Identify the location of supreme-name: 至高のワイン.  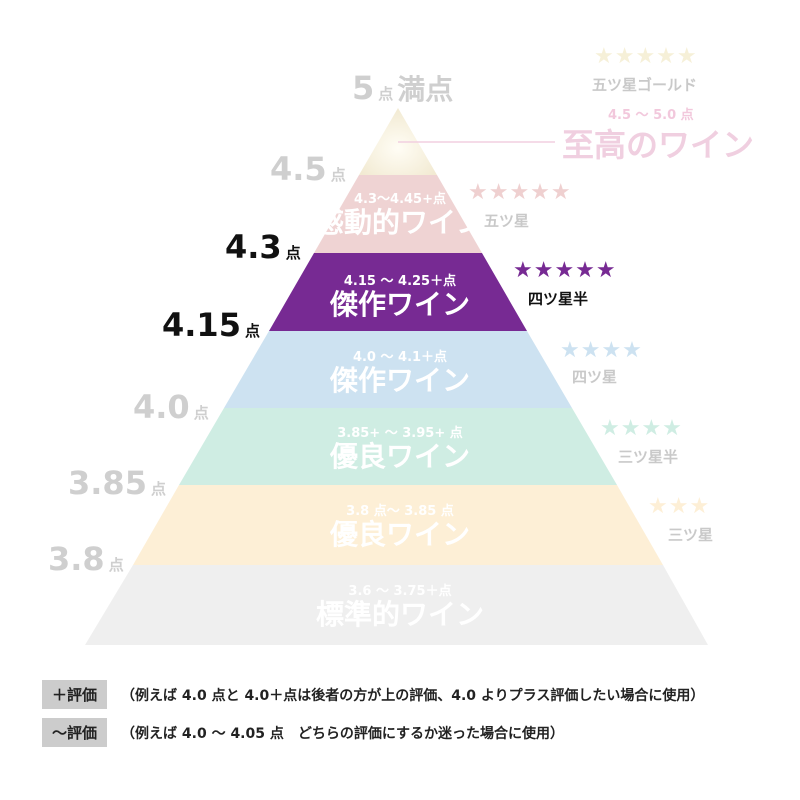
(658, 145).